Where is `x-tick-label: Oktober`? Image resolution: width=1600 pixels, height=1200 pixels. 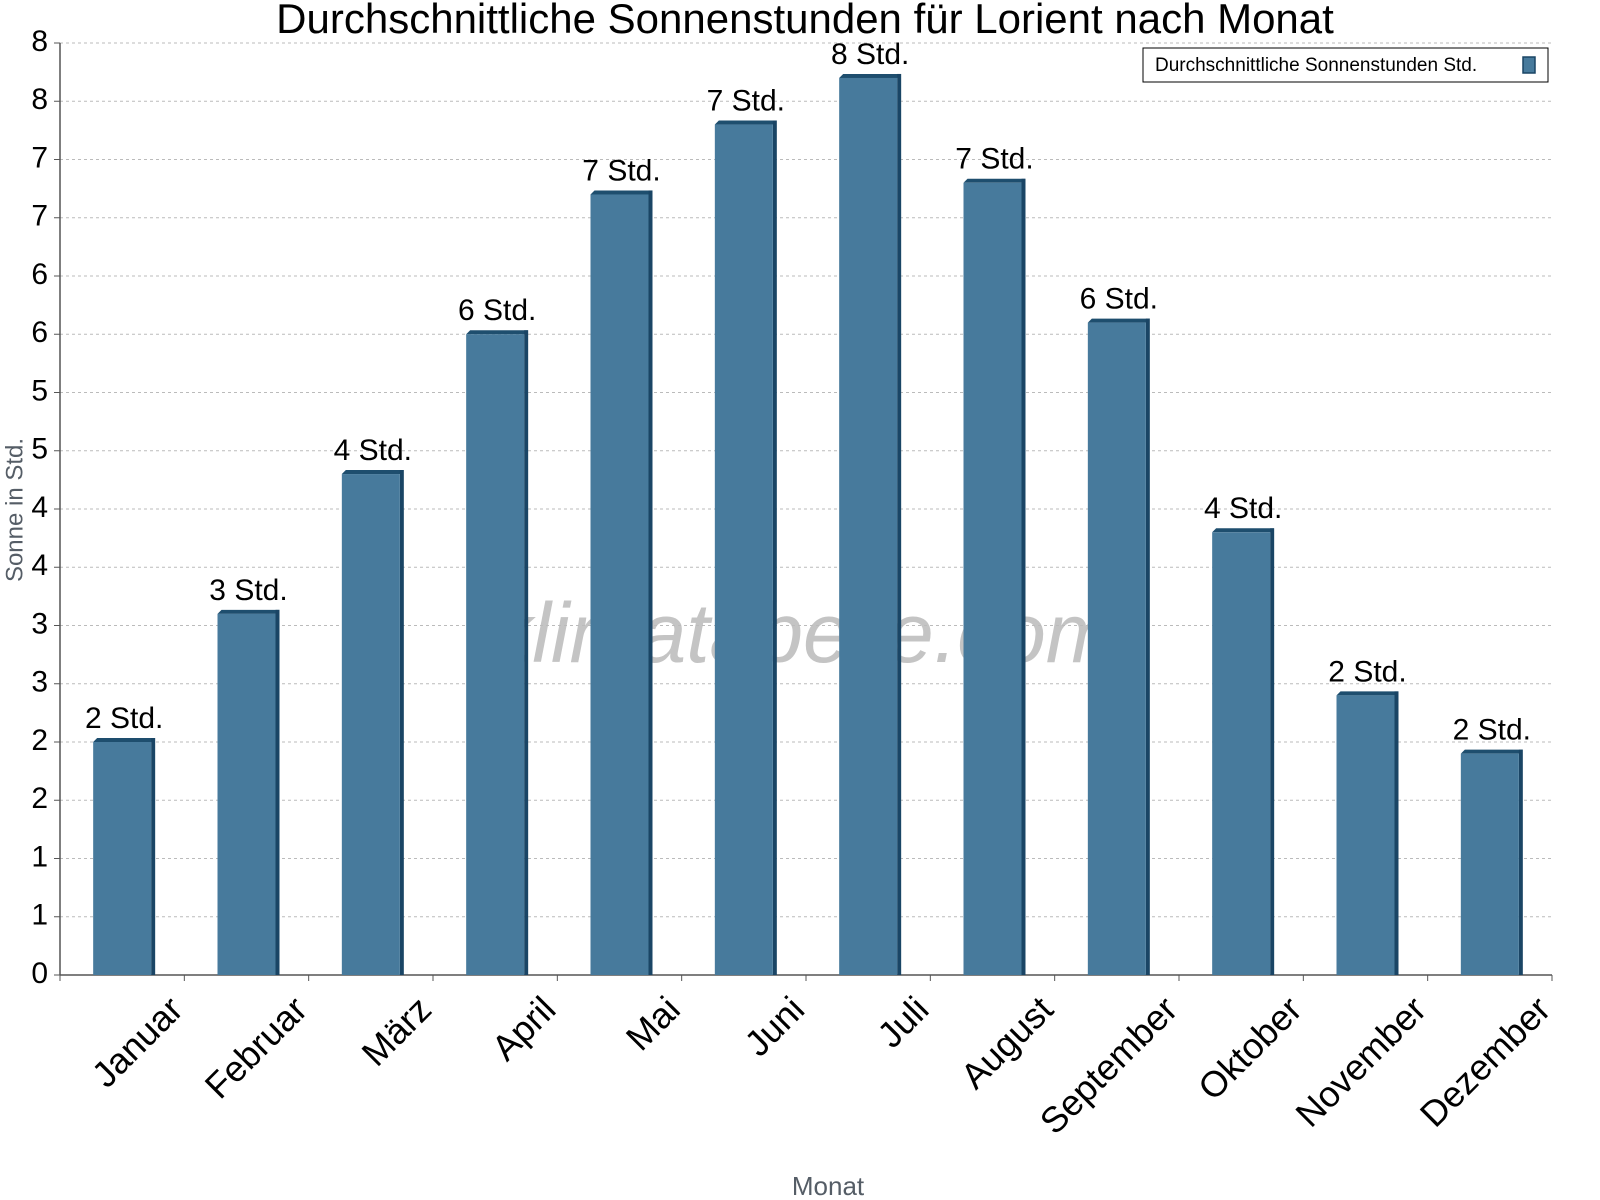 x-tick-label: Oktober is located at coordinates (1250, 1048).